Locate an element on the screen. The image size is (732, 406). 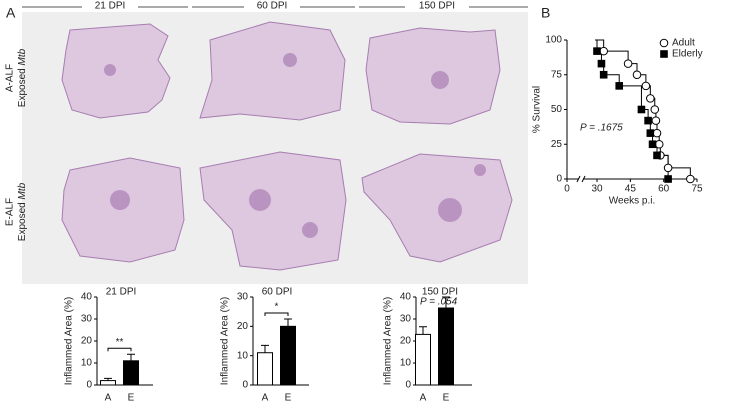
y-tick-label: 100 is located at coordinates (553, 40).